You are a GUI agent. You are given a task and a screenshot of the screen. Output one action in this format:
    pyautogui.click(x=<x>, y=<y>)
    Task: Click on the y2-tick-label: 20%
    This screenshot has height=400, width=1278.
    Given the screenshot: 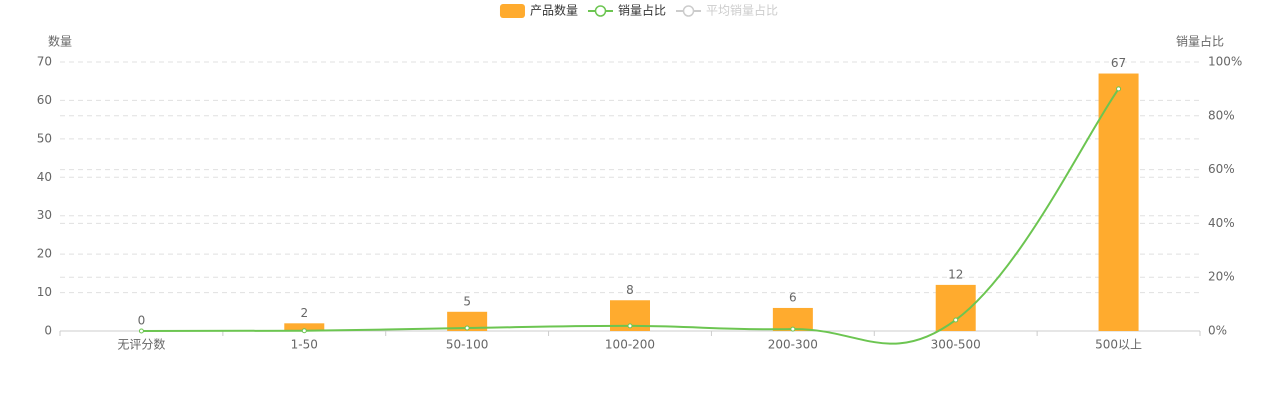 What is the action you would take?
    pyautogui.click(x=1221, y=277)
    